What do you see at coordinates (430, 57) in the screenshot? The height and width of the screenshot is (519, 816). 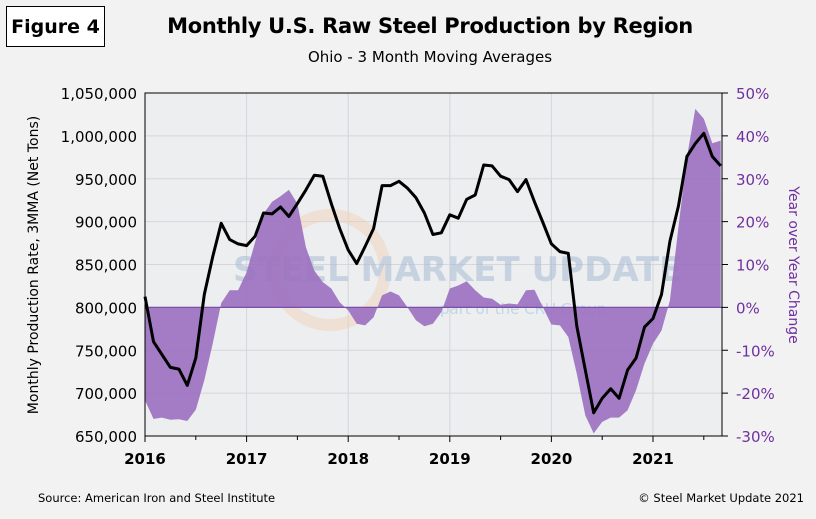 I see `chart-subtitle: Ohio - 3 Month Moving Averages` at bounding box center [430, 57].